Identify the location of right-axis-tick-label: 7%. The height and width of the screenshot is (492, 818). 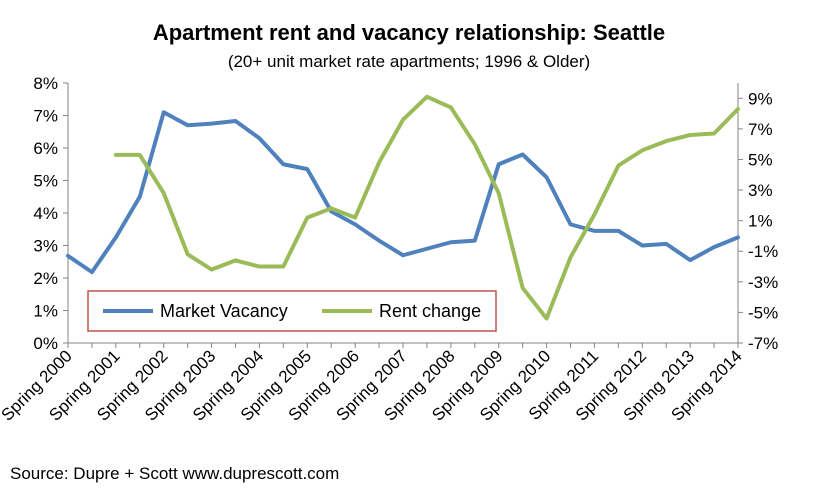
(760, 129).